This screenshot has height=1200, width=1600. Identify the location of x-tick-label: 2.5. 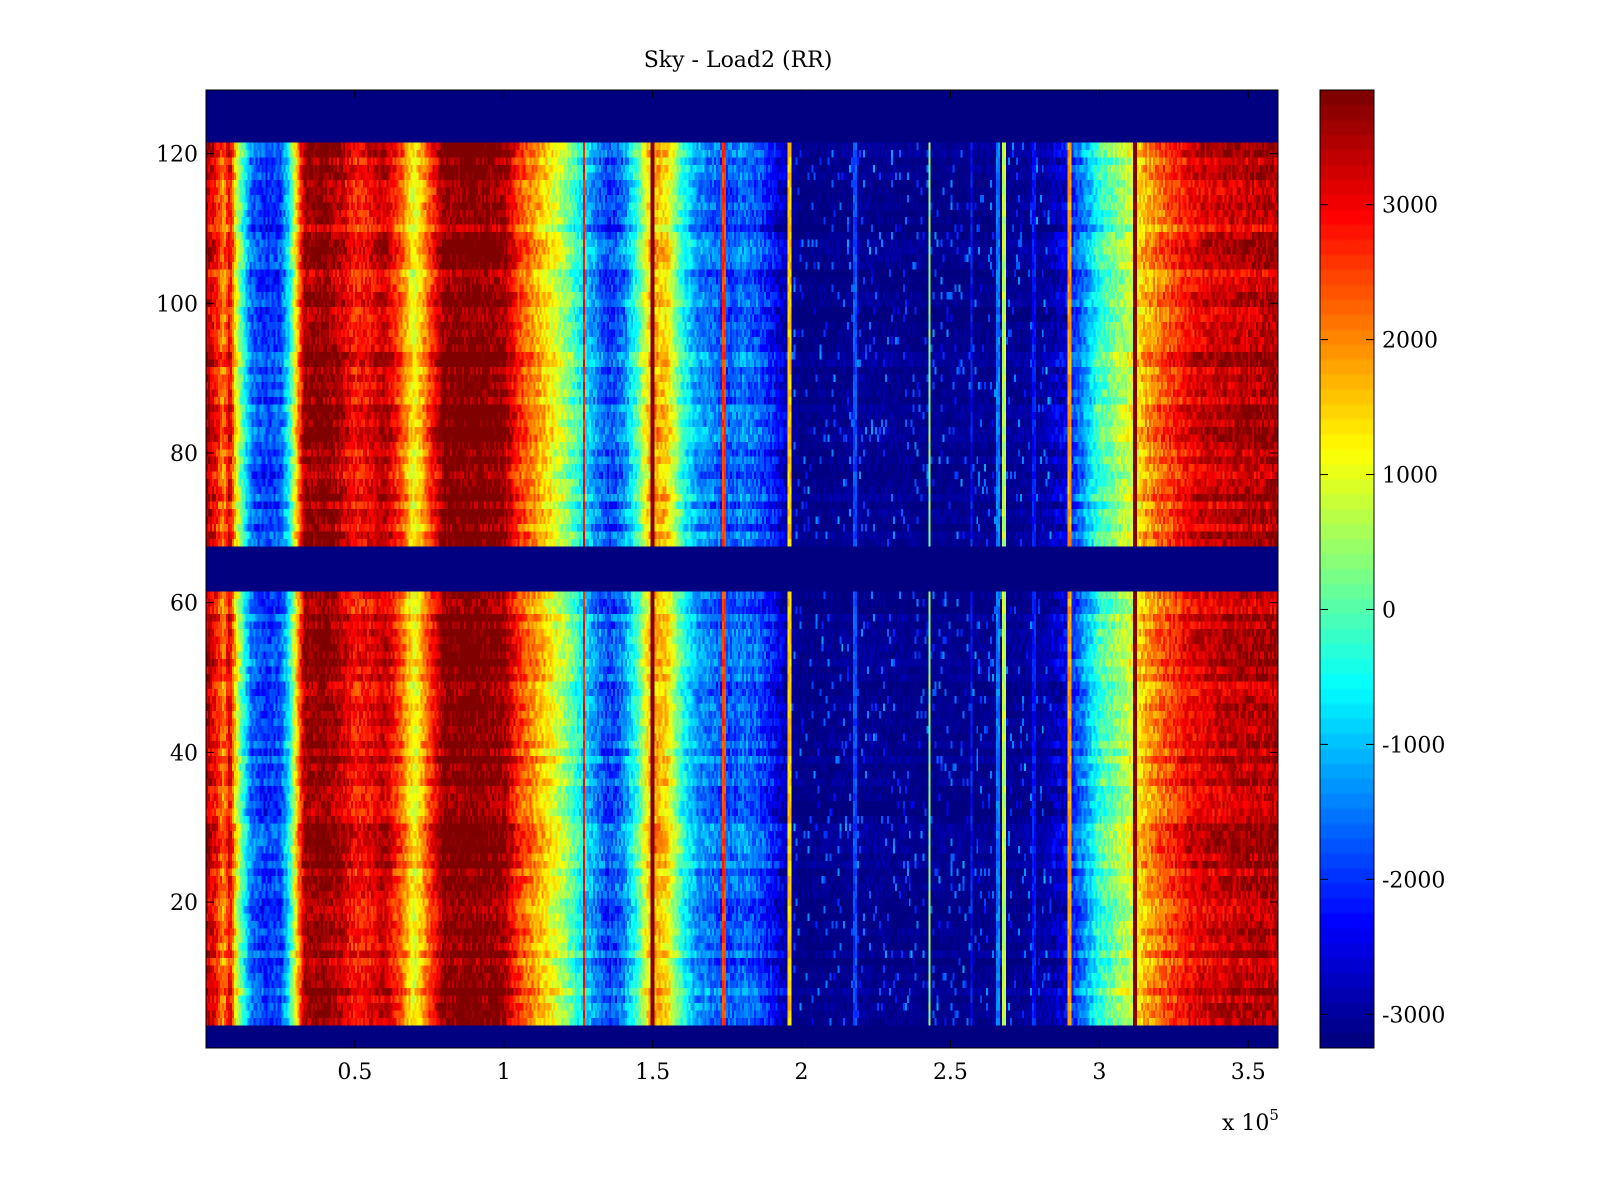
(950, 1072).